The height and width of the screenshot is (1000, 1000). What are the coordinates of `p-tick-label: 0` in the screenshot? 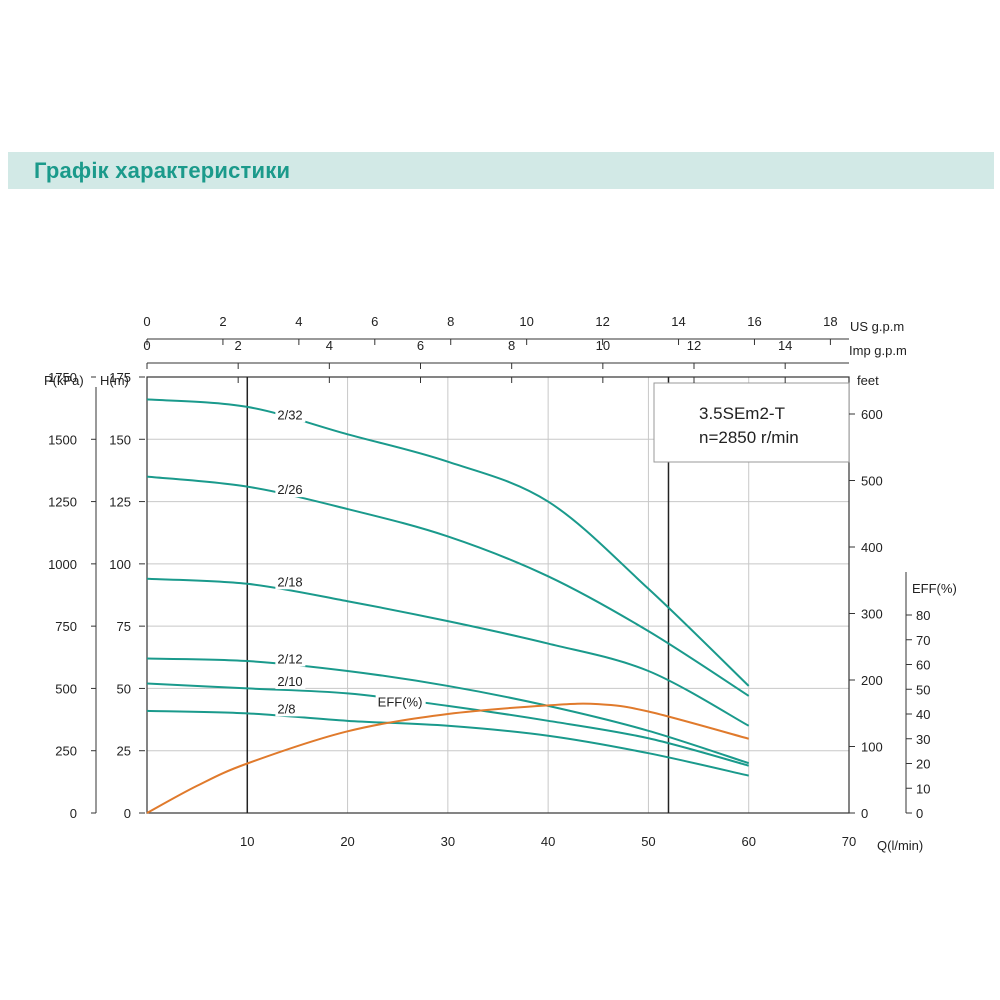 It's located at (73, 813).